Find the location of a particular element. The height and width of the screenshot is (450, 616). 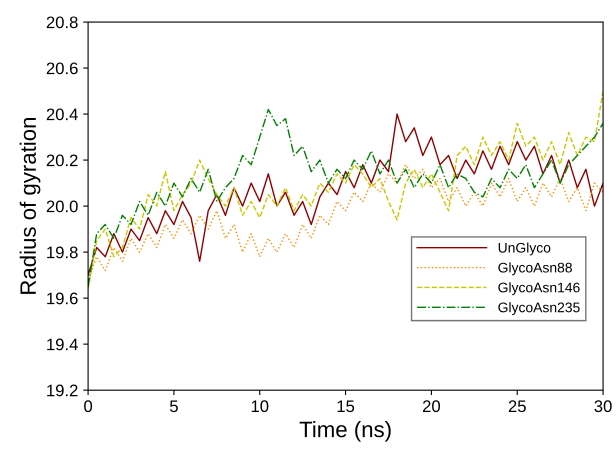

y-tick-label: 19.2 is located at coordinates (62, 390).